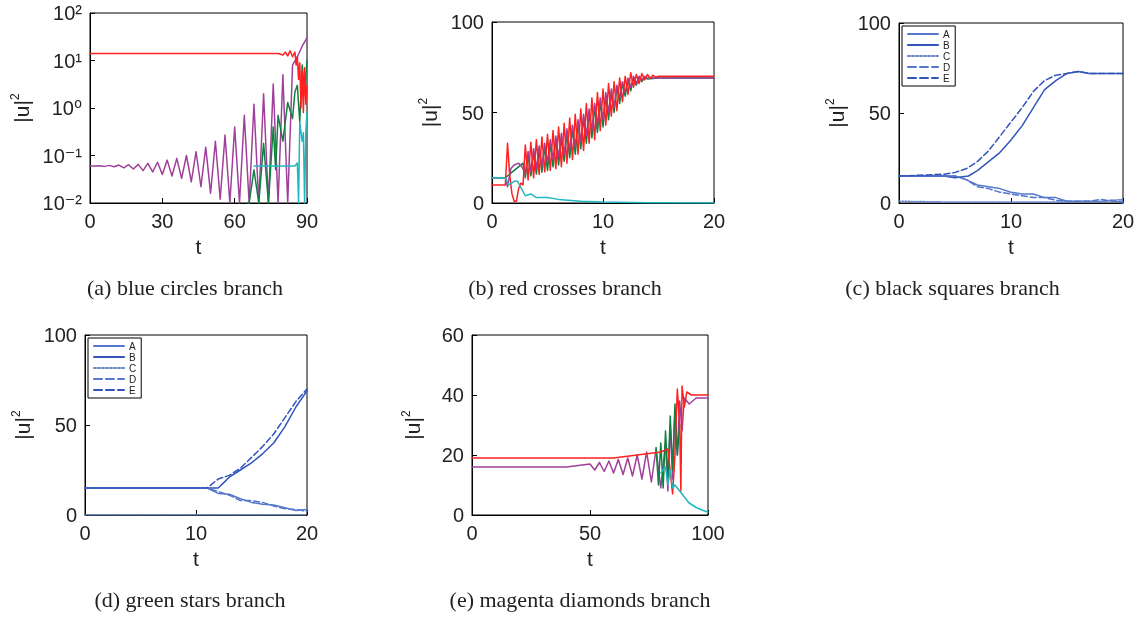 This screenshot has width=1145, height=617. Describe the element at coordinates (234, 221) in the screenshot. I see `x-tick-label: 60` at that location.